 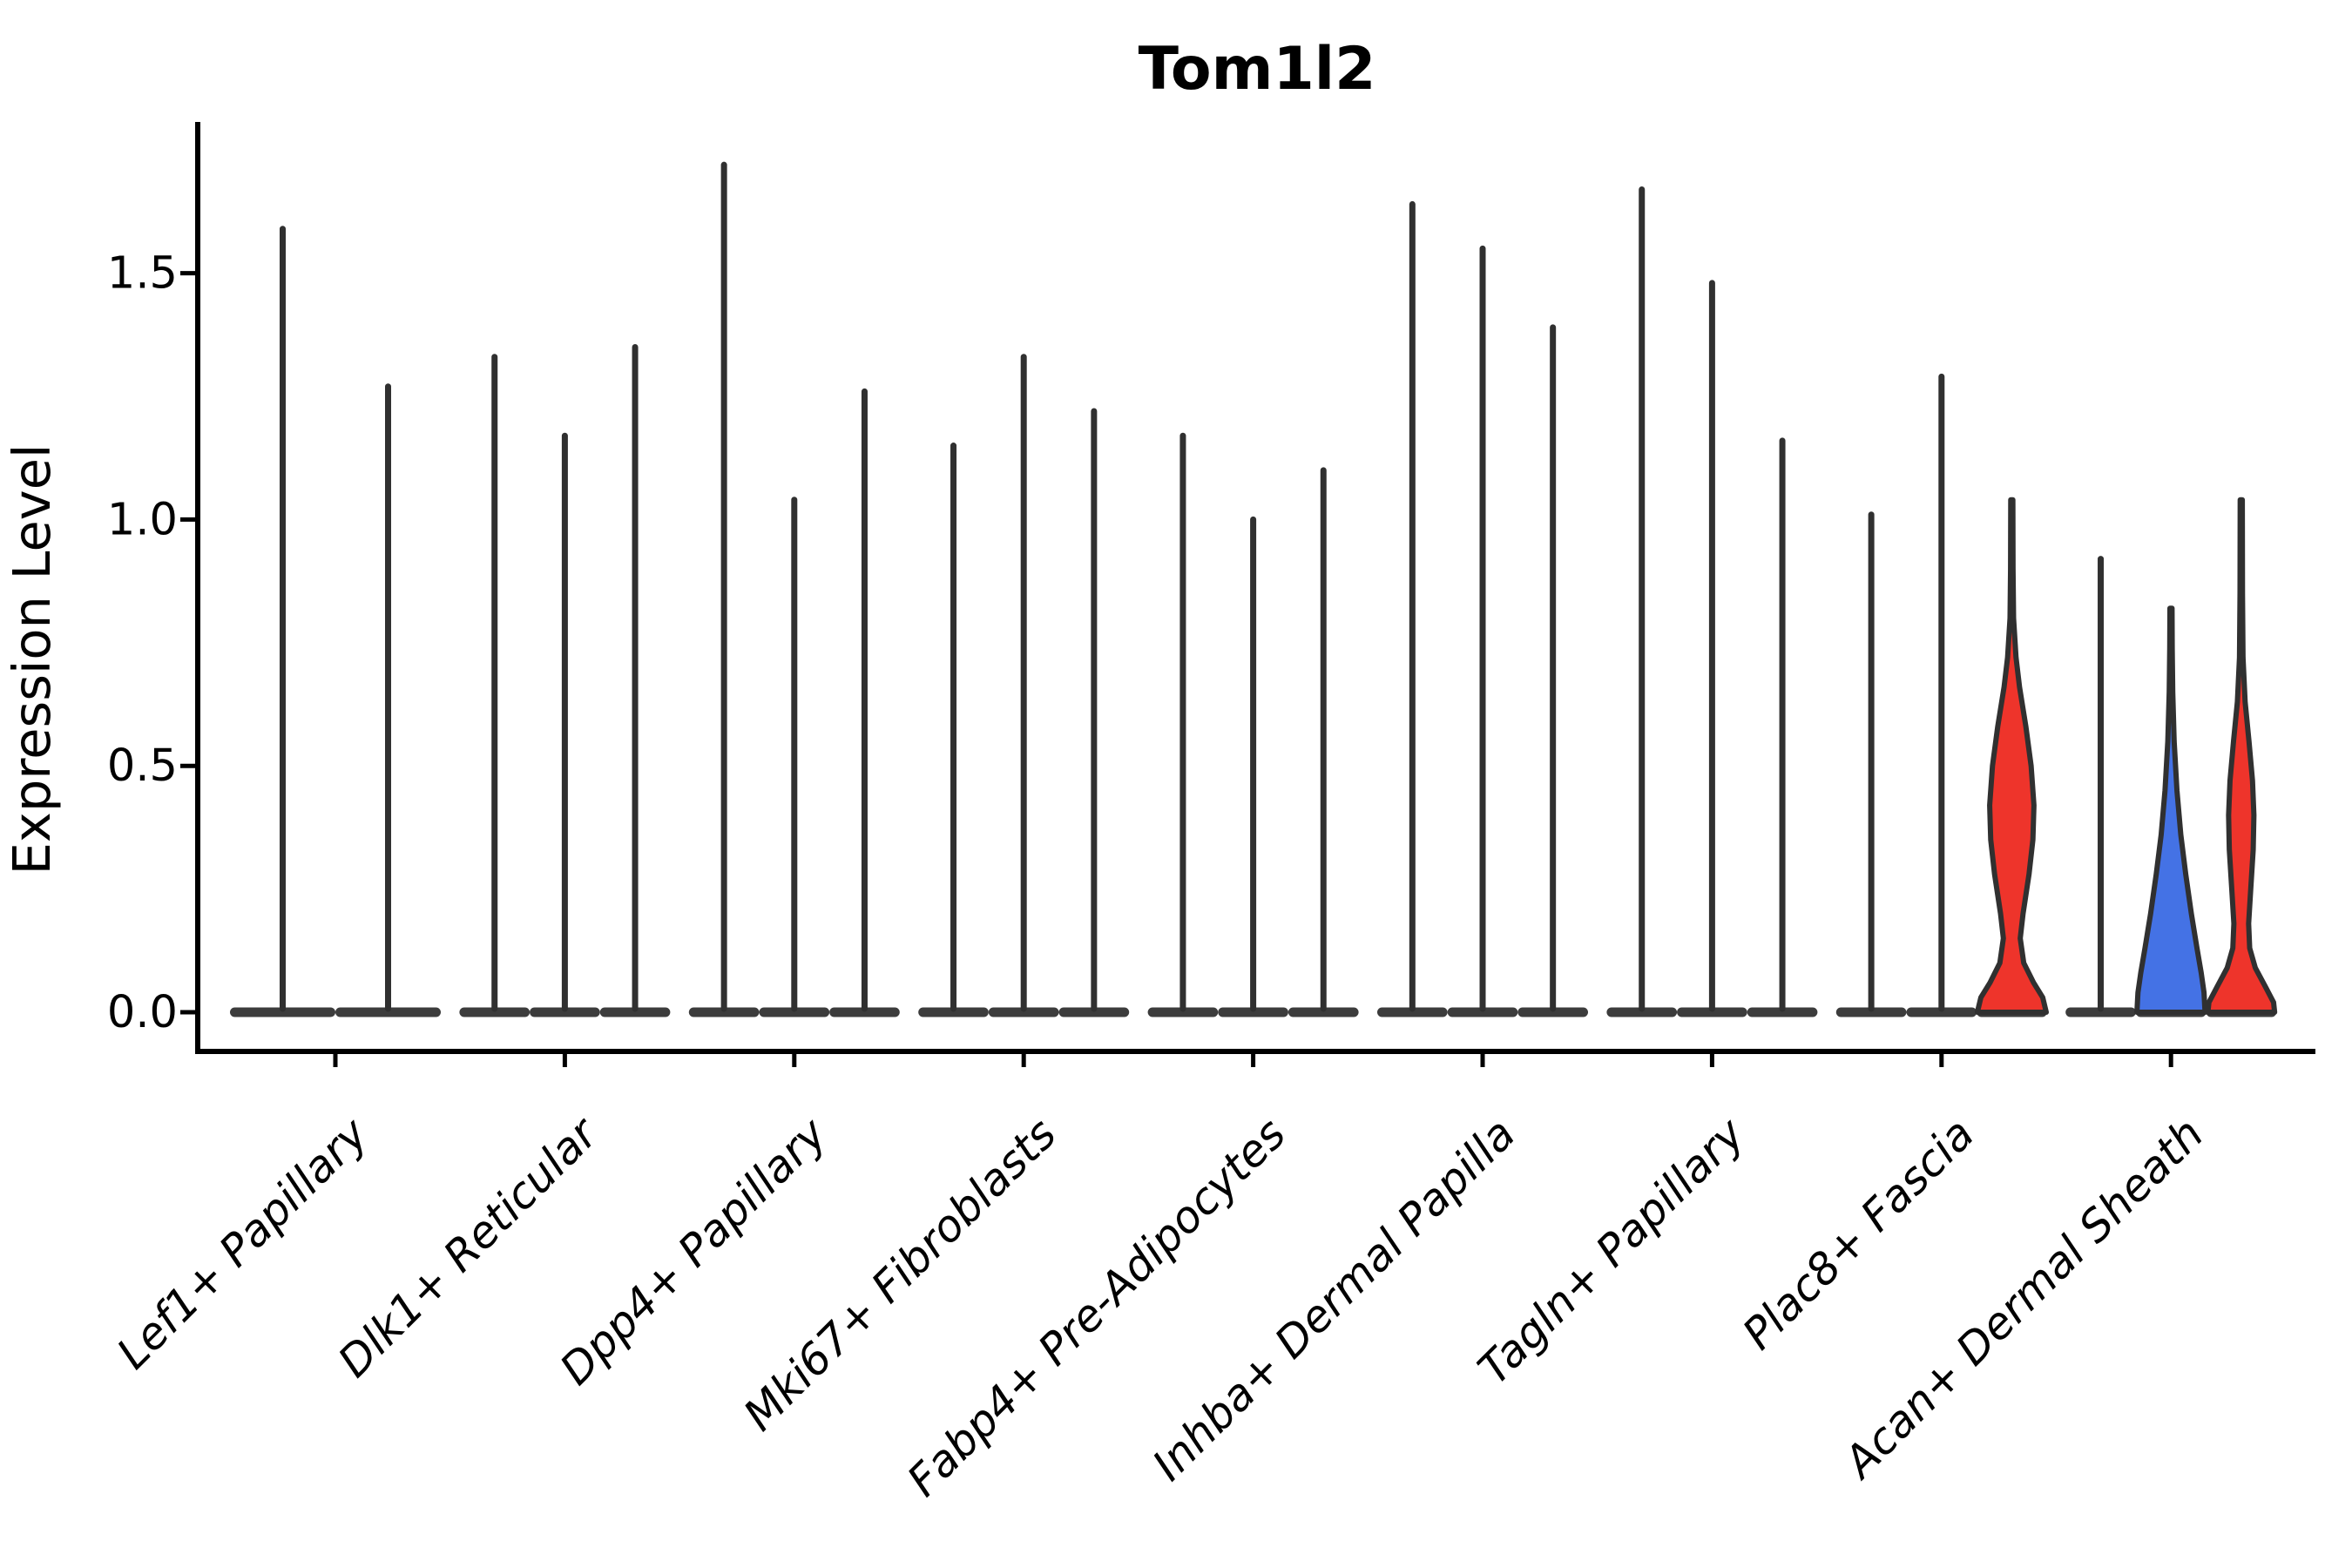 What do you see at coordinates (2023, 1299) in the screenshot?
I see `x-axis-category-label: Acan+ Dermal Sheath` at bounding box center [2023, 1299].